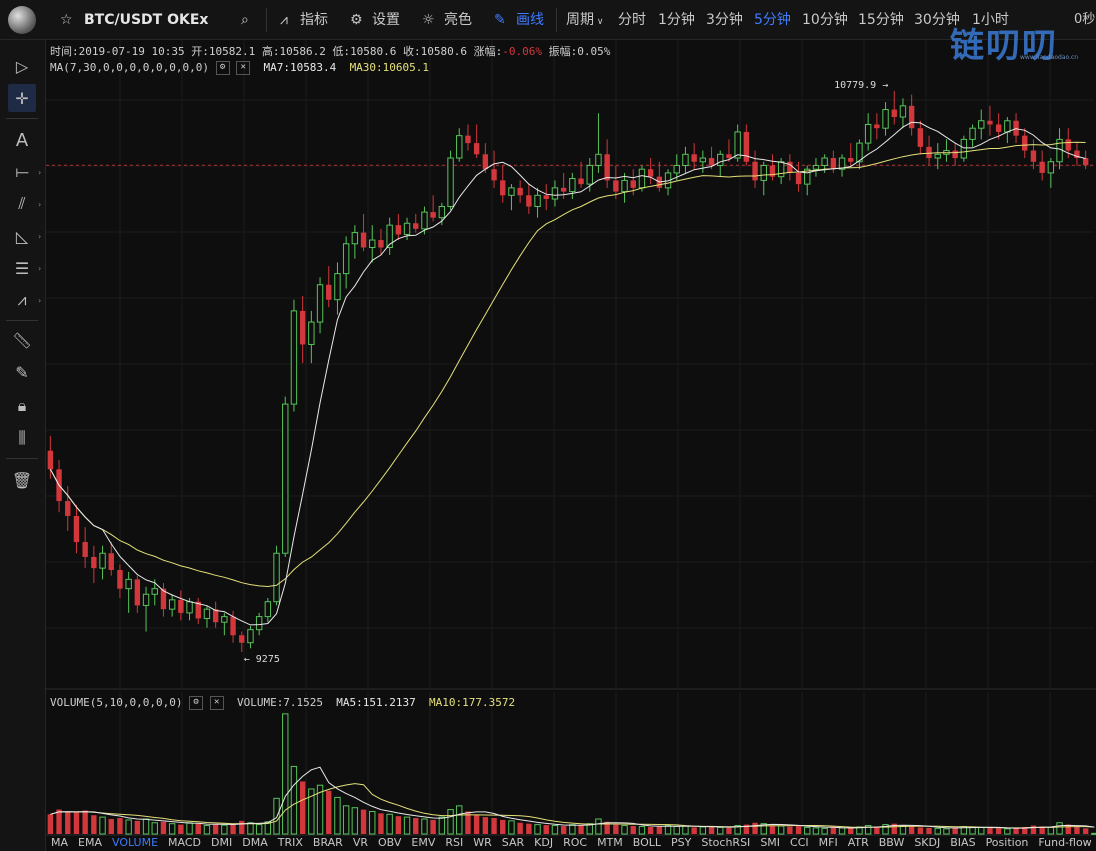 This screenshot has width=1096, height=851. I want to click on indicator-tab-atr: ATR, so click(858, 842).